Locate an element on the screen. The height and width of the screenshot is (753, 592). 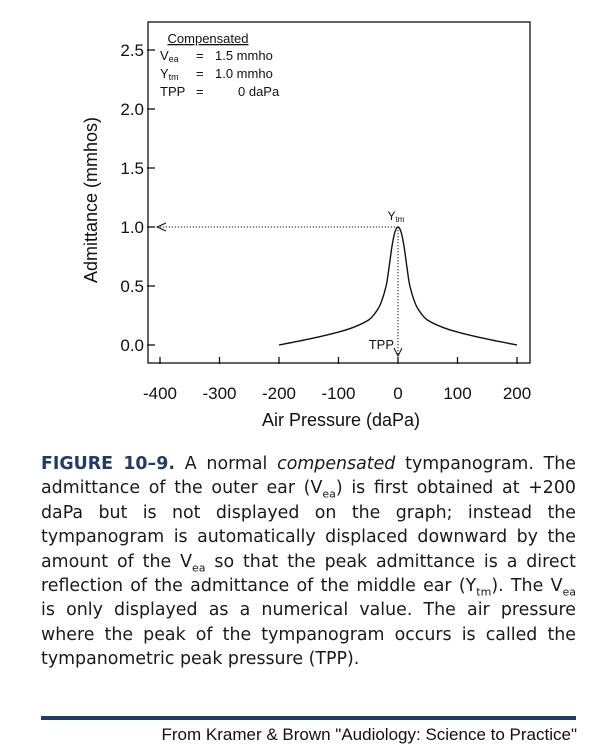
caption-text-1: A normal is located at coordinates (226, 464).